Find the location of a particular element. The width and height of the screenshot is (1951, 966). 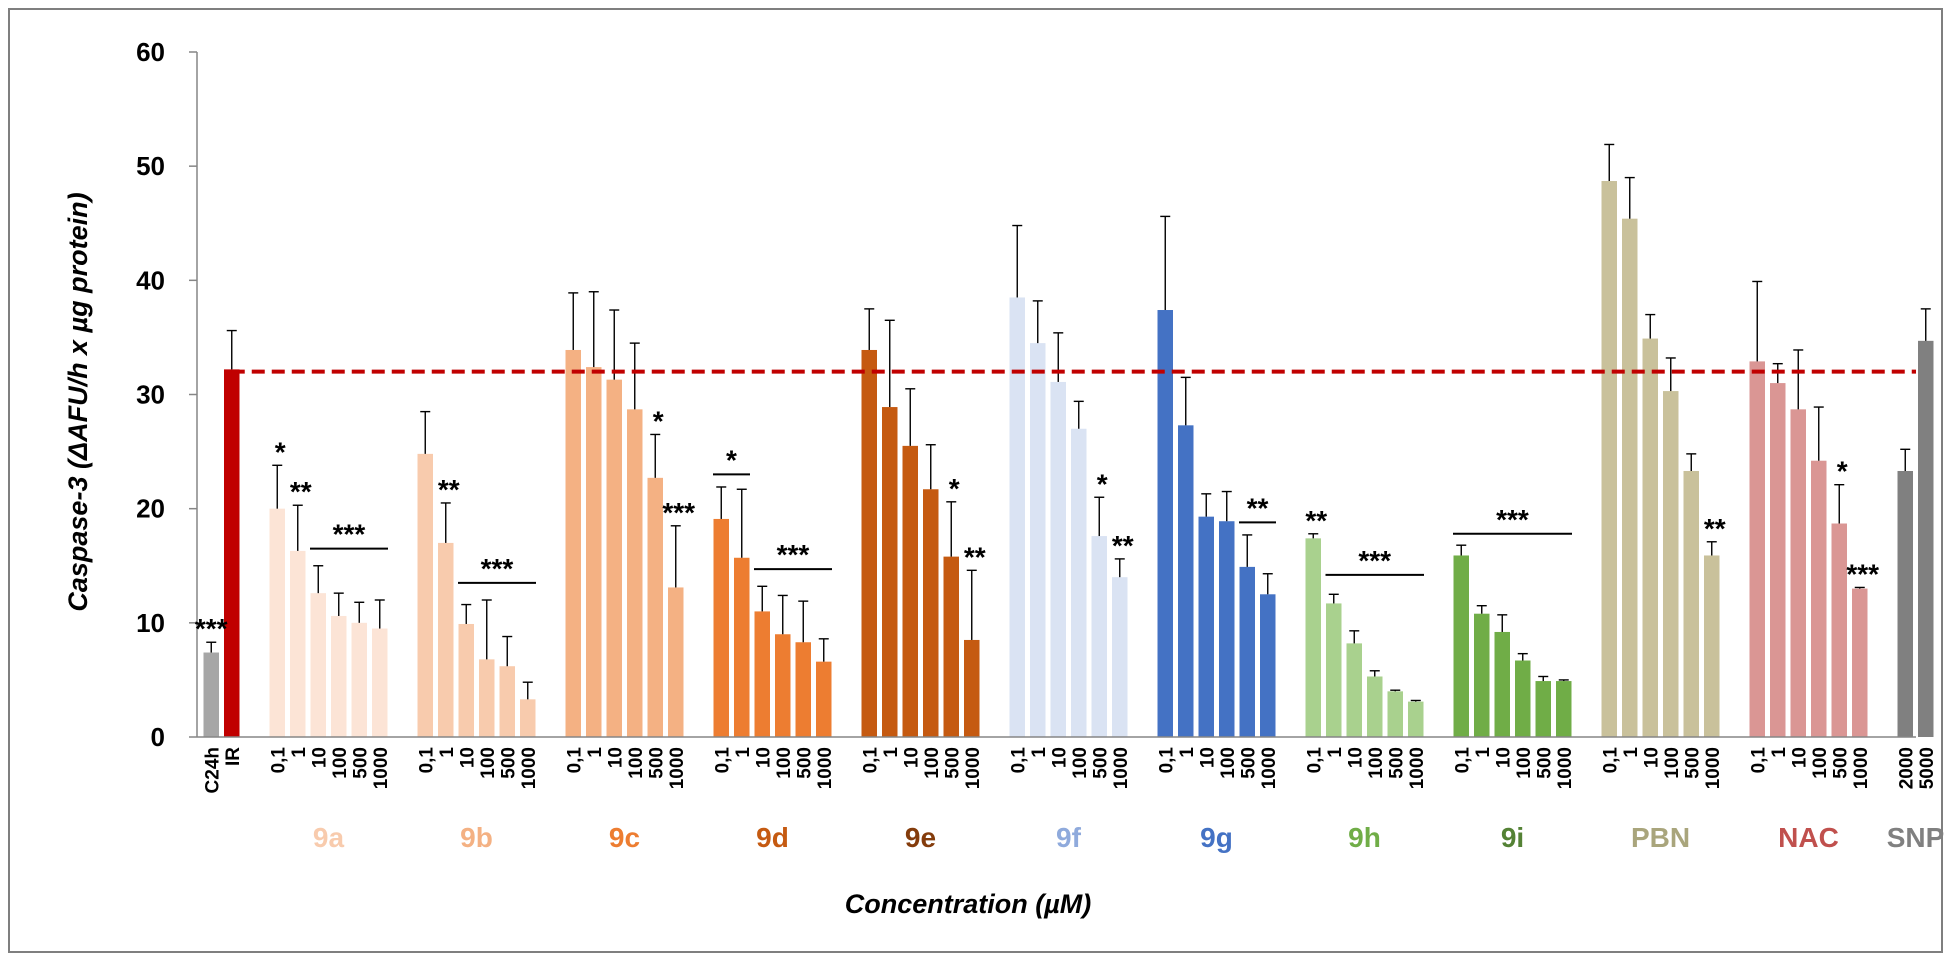

x-tick-label: 5000 is located at coordinates (1927, 768).